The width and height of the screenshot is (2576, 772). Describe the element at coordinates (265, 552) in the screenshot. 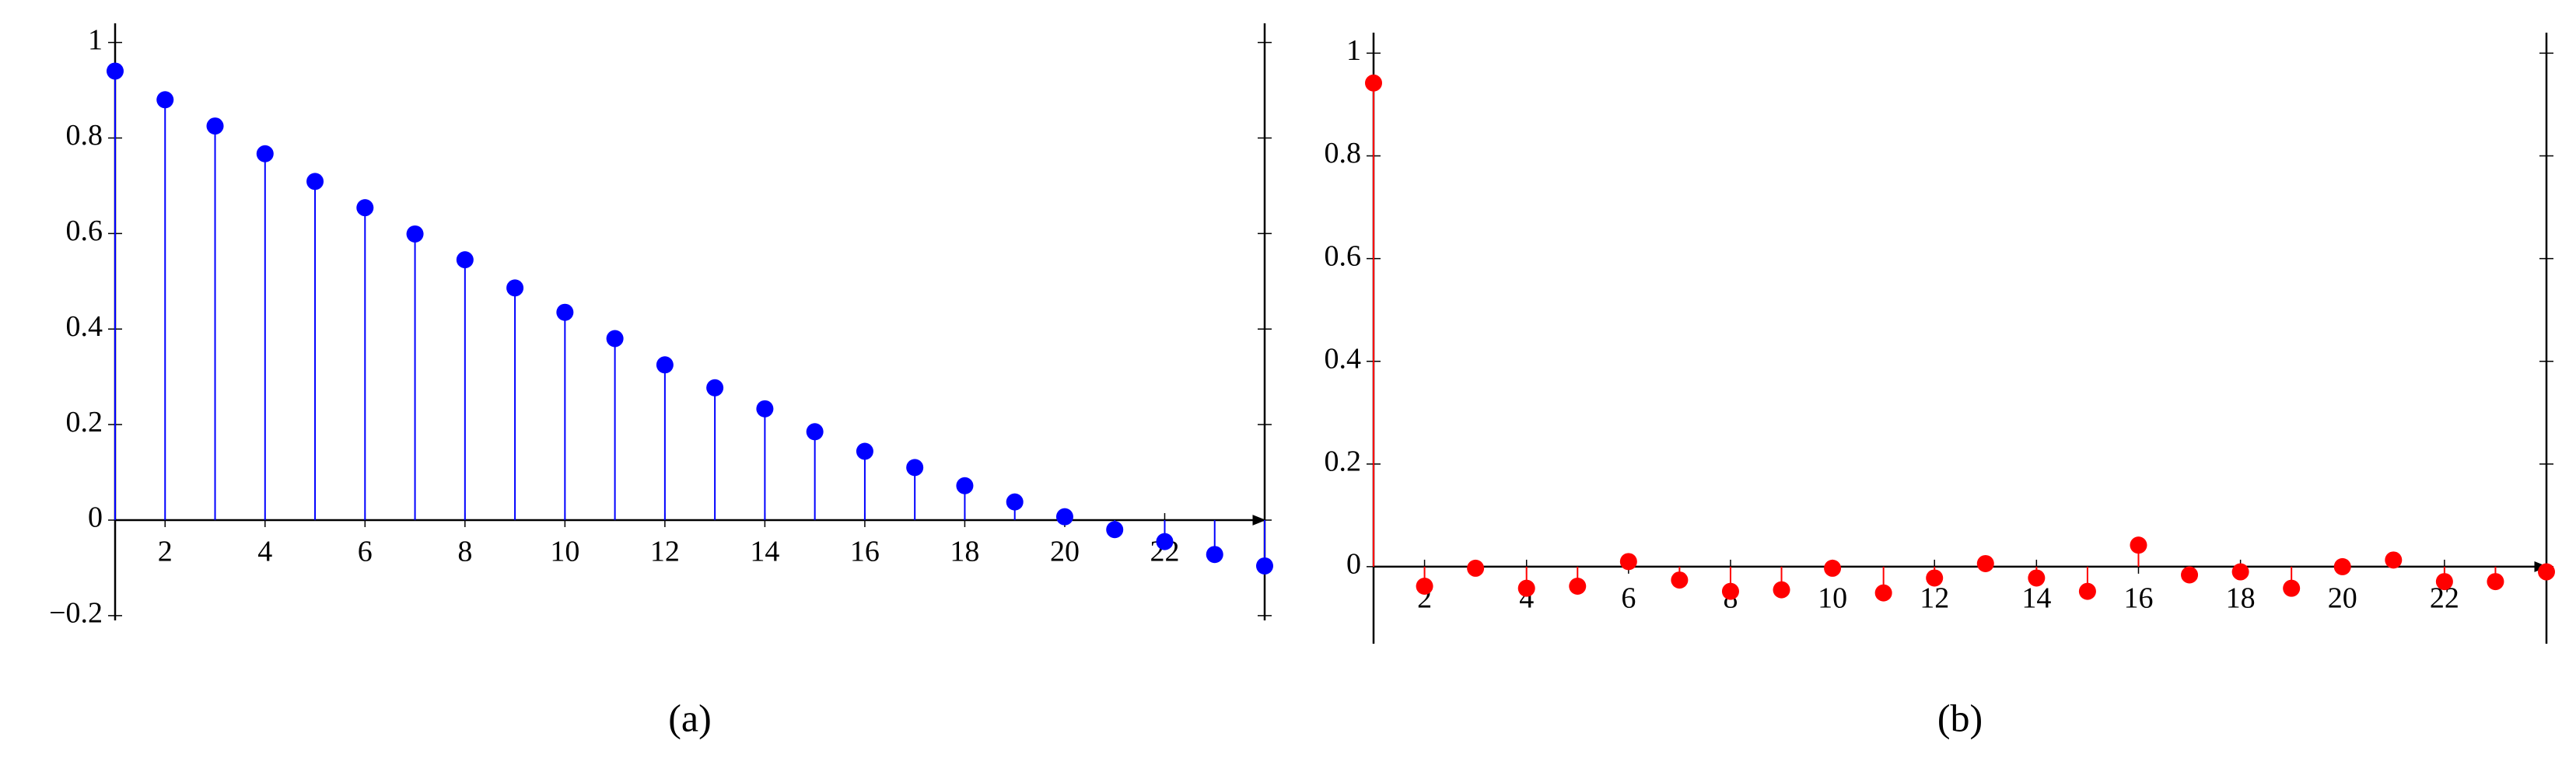

I see `x-tick-label: 4` at that location.